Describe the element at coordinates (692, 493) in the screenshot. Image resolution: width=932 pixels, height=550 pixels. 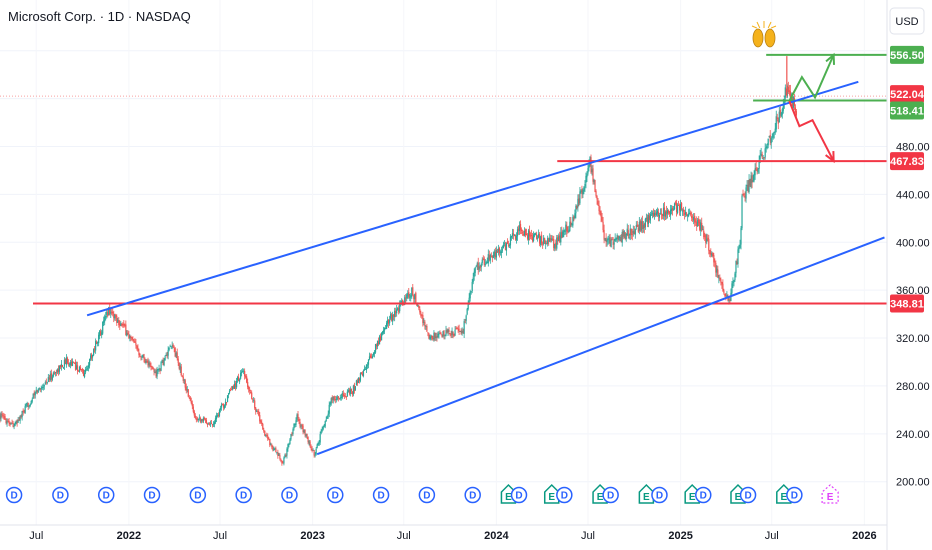
I see `earnings-marker` at that location.